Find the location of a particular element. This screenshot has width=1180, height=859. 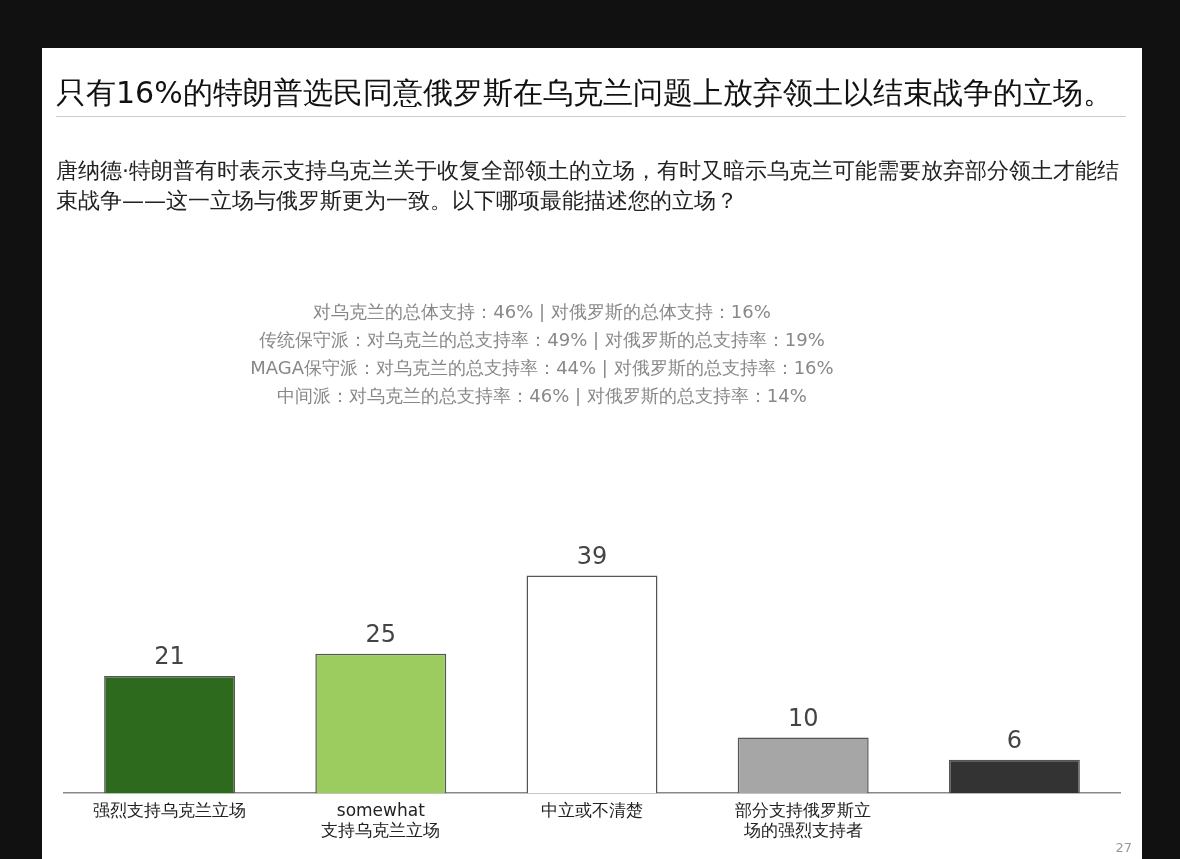

x-tick-label: 中立或不清楚 is located at coordinates (592, 809).